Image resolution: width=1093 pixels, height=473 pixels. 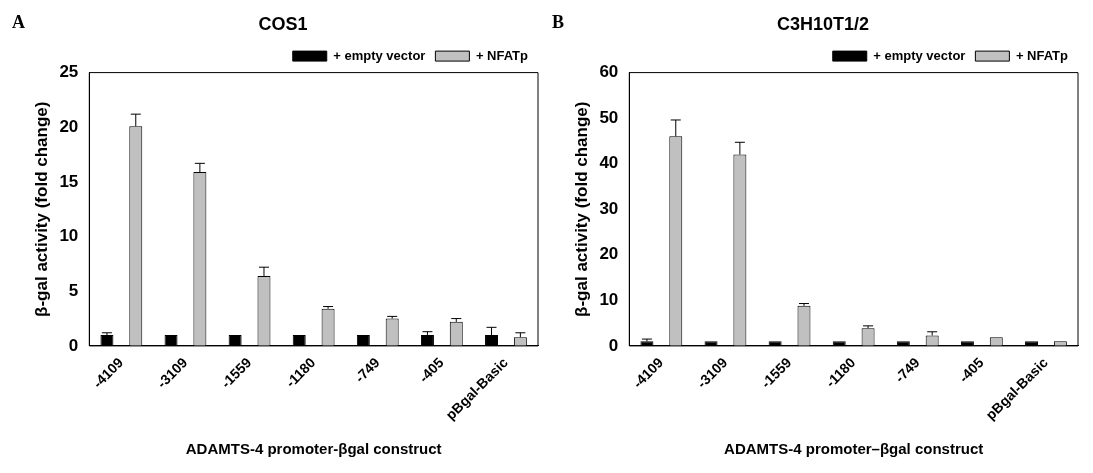 What do you see at coordinates (313, 449) in the screenshot?
I see `x-axis-title: ADAMTS-4 promoter-βgal construct` at bounding box center [313, 449].